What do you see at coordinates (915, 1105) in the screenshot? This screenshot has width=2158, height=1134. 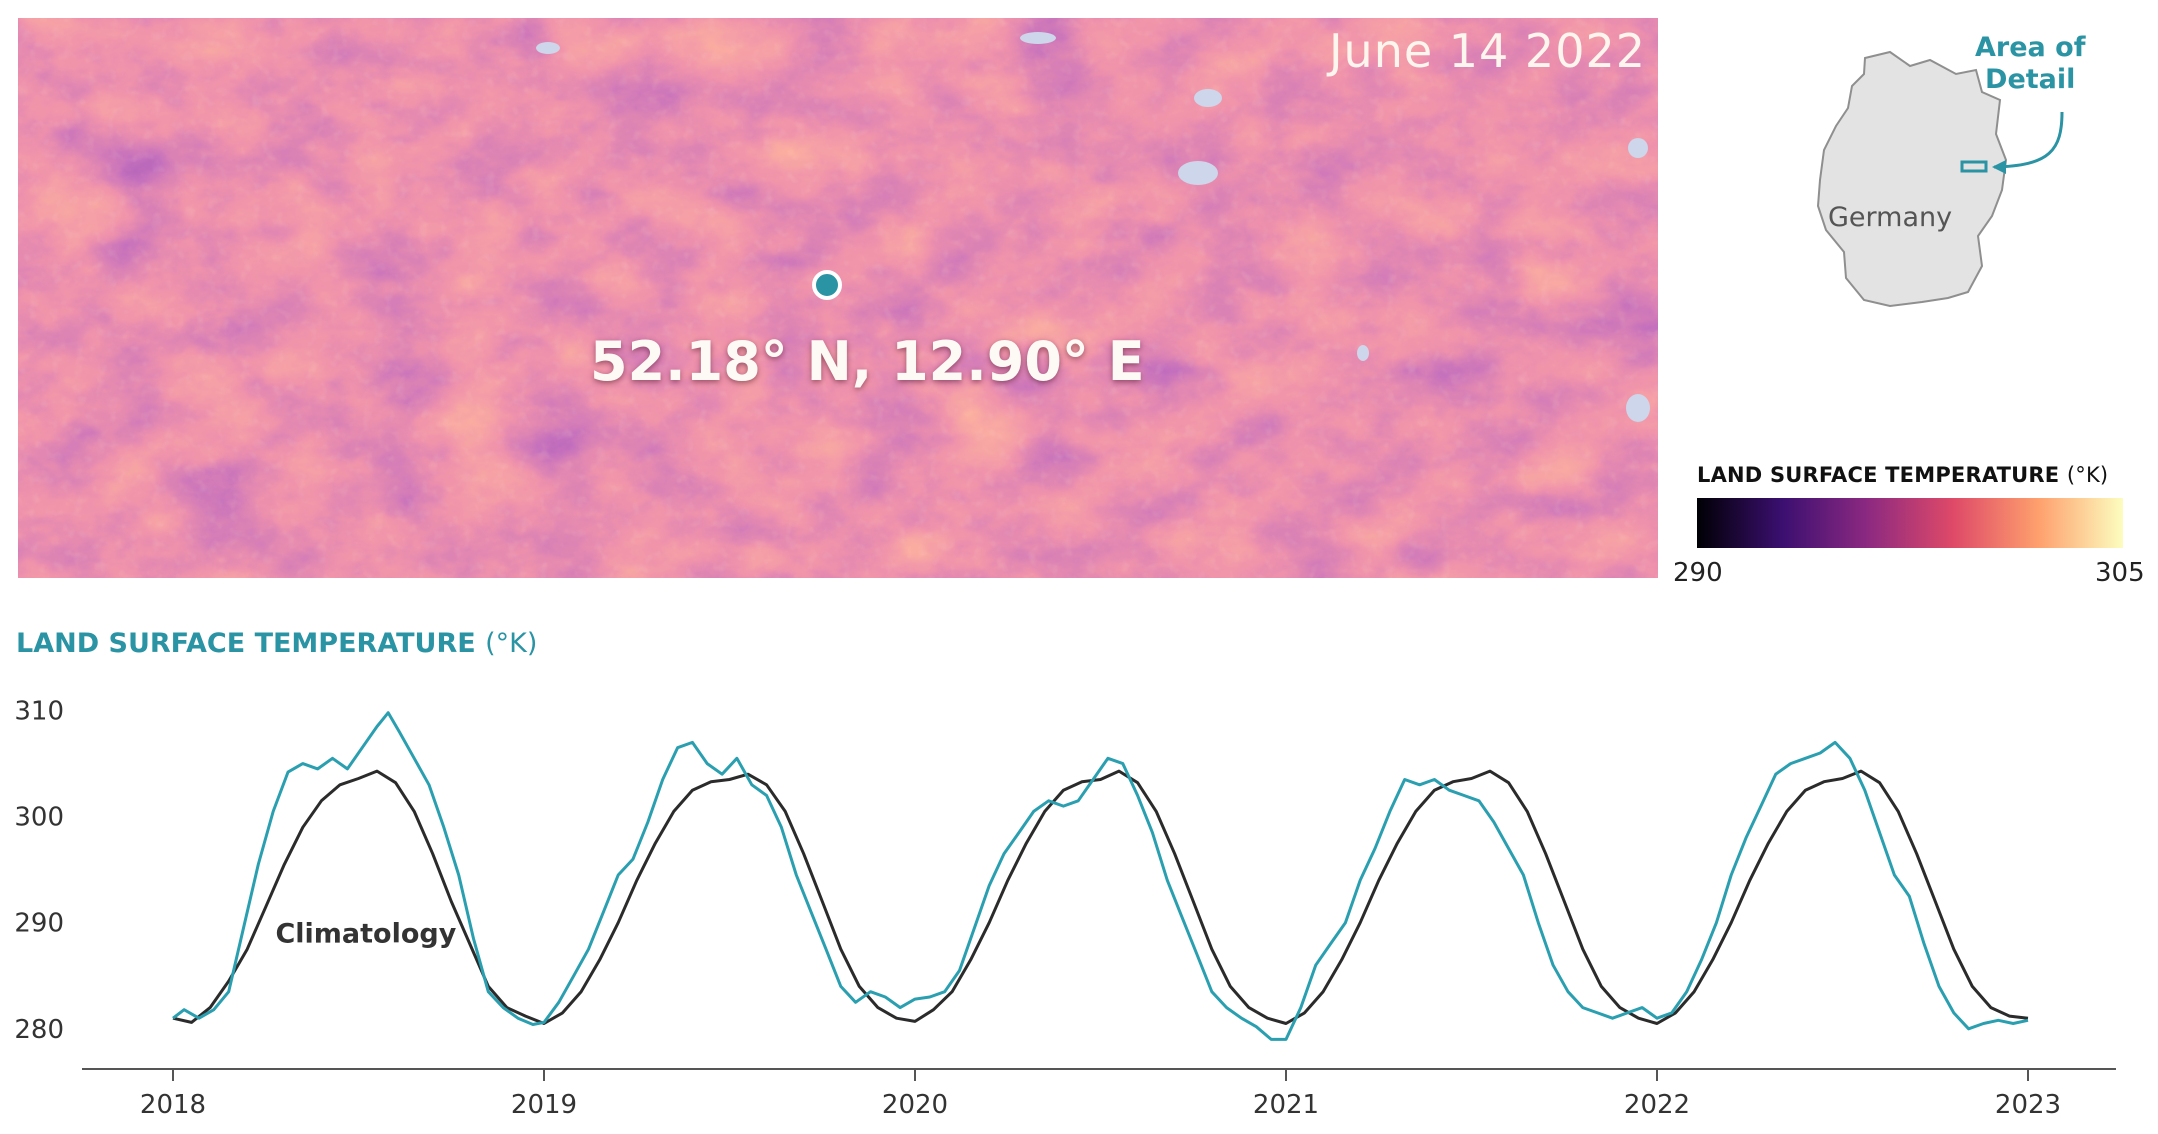 I see `x-tick-label: 2020` at bounding box center [915, 1105].